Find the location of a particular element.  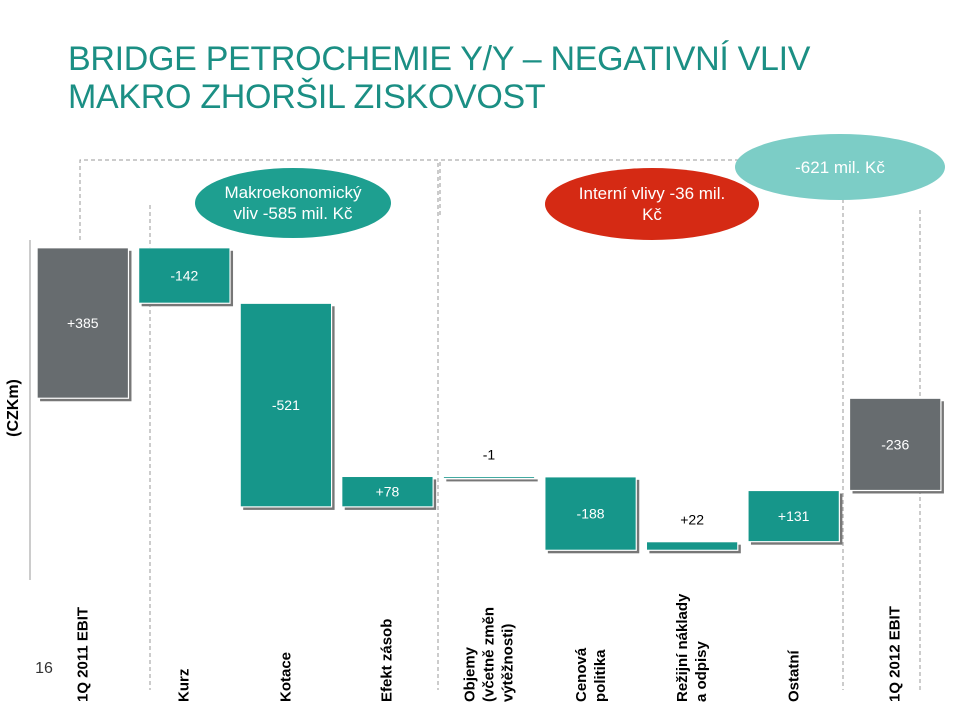

annotation-bubble: Makroekonomický vliv -585 mil. Kč is located at coordinates (293, 203).